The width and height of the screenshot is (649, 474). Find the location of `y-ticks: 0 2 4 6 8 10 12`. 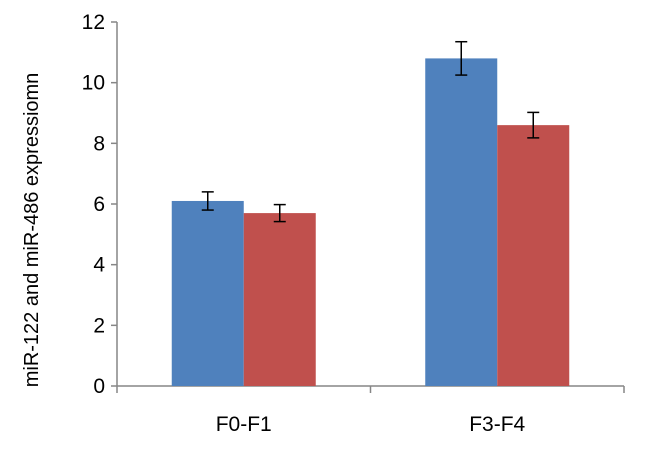

y-ticks: 0 2 4 6 8 10 12 is located at coordinates (99, 204).